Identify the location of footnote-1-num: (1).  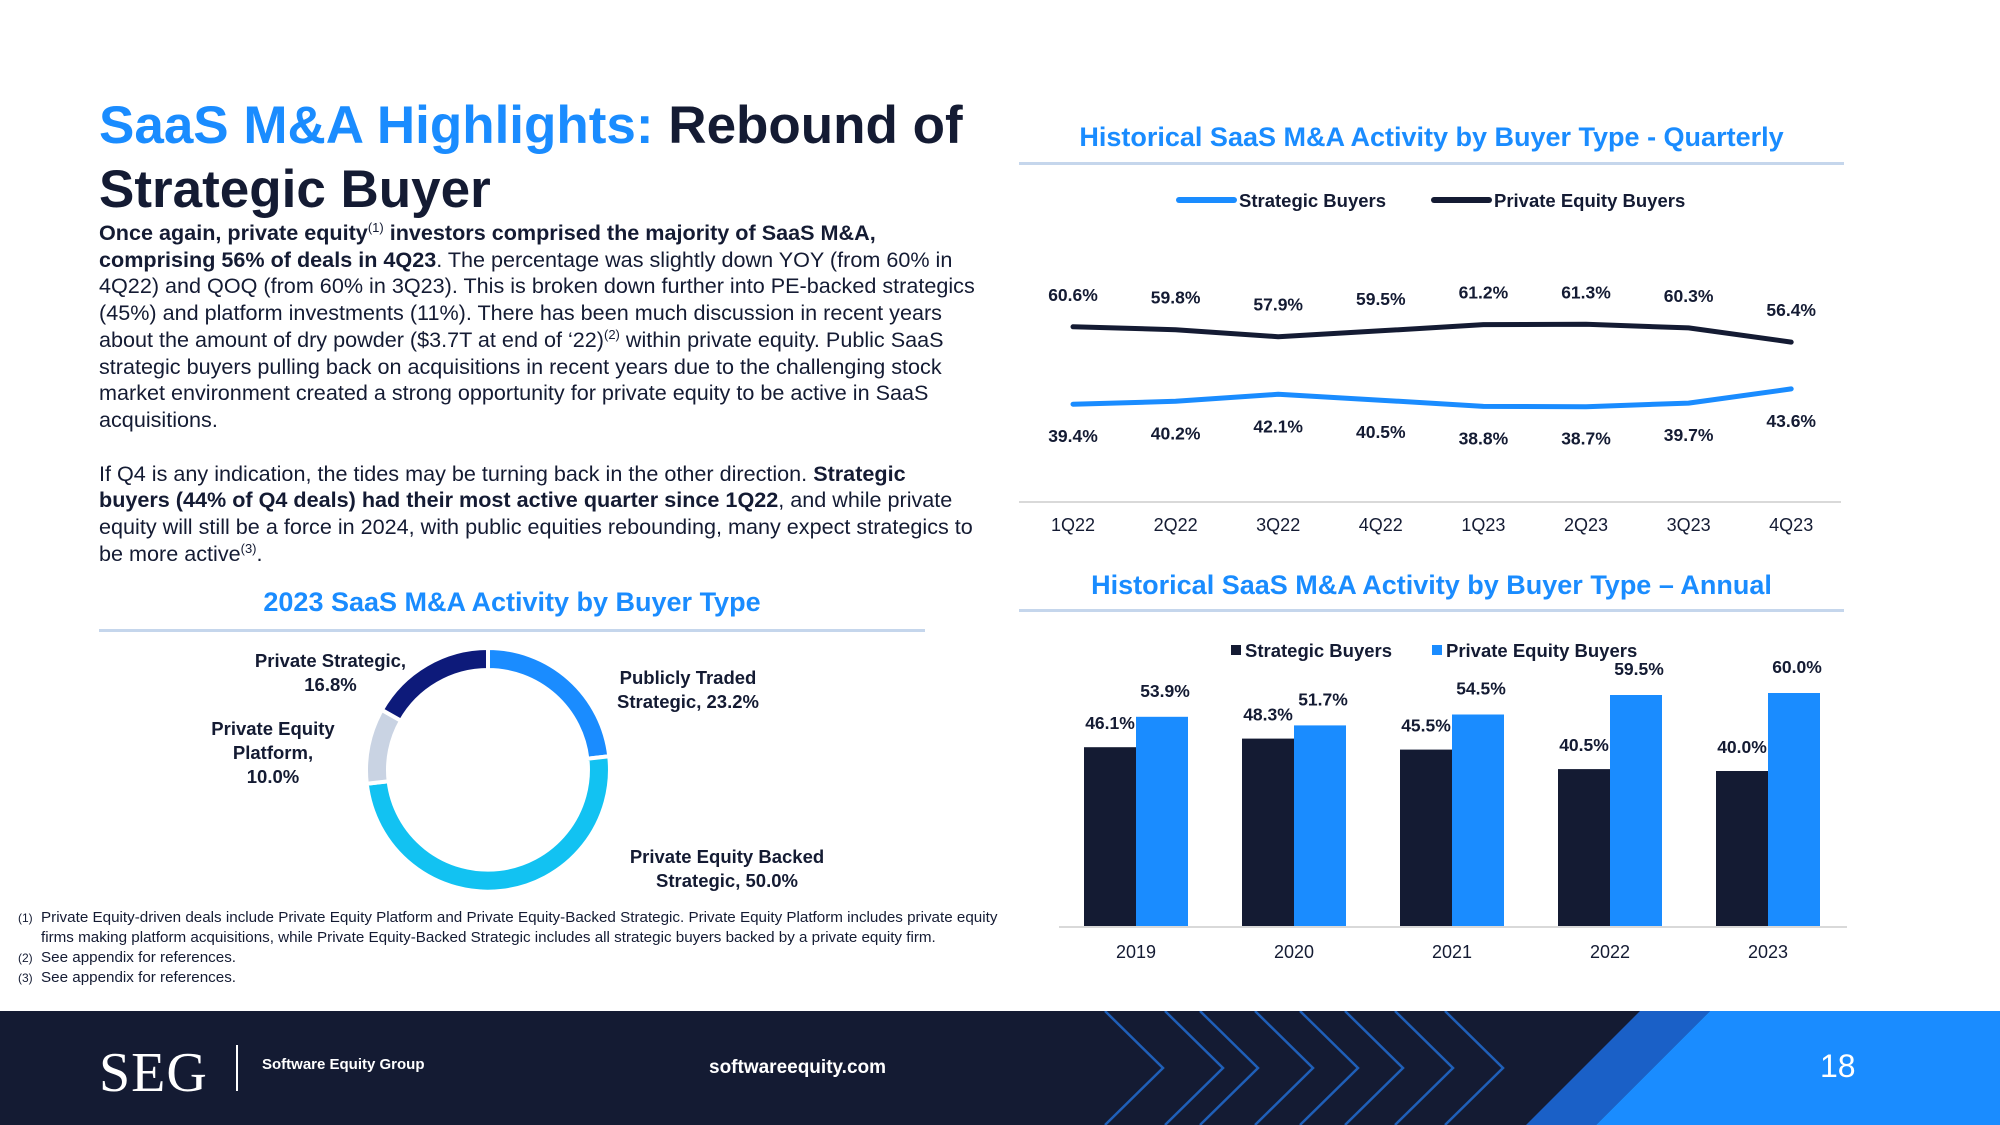
(25, 918).